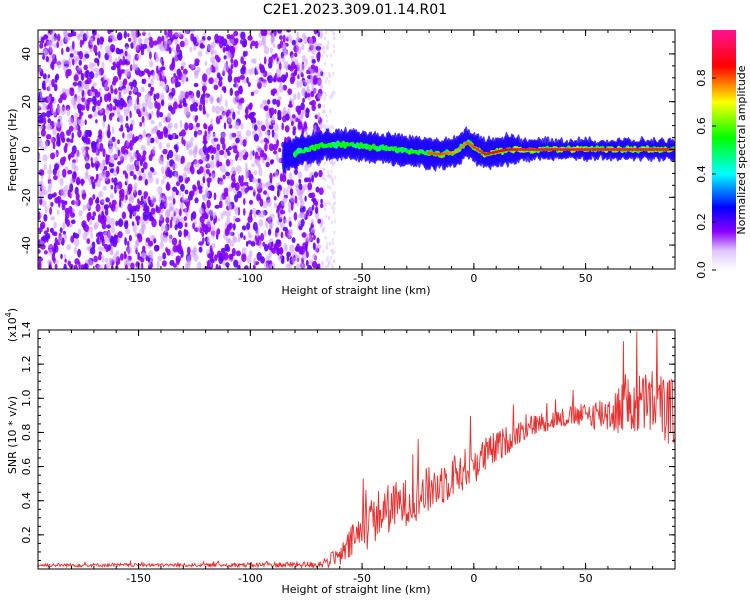 The width and height of the screenshot is (750, 600). I want to click on snr-scale-text: (x10, so click(12, 329).